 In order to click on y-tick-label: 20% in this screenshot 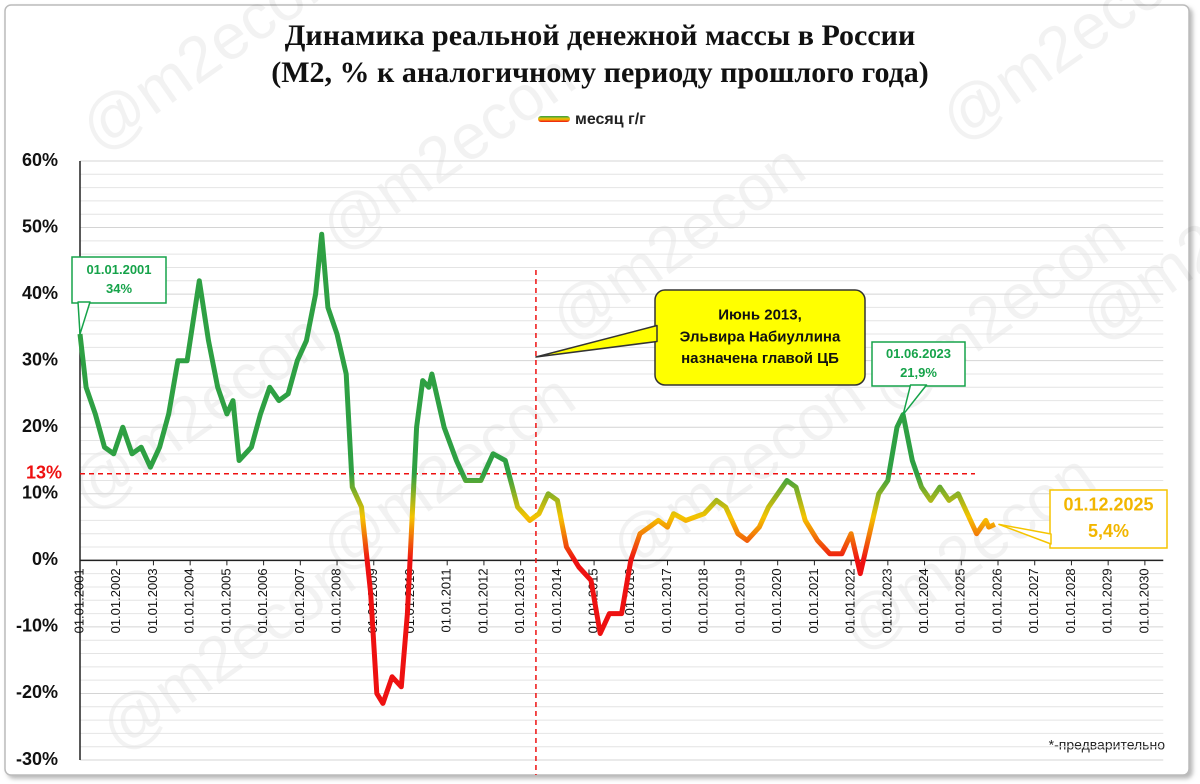, I will do `click(40, 426)`.